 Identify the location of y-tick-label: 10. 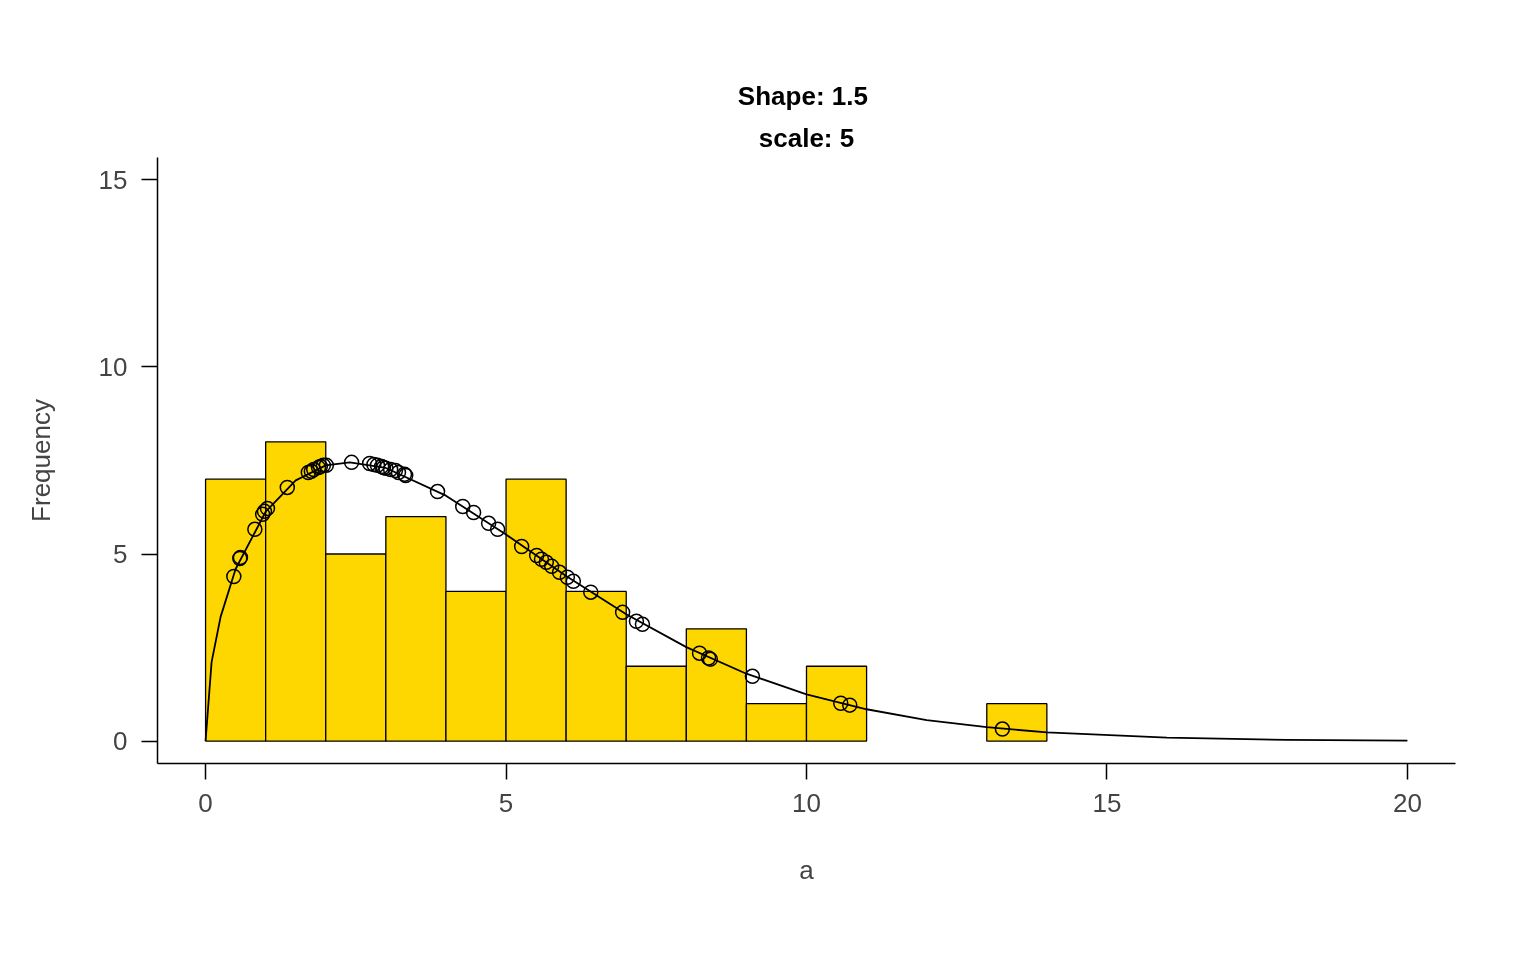
(113, 366).